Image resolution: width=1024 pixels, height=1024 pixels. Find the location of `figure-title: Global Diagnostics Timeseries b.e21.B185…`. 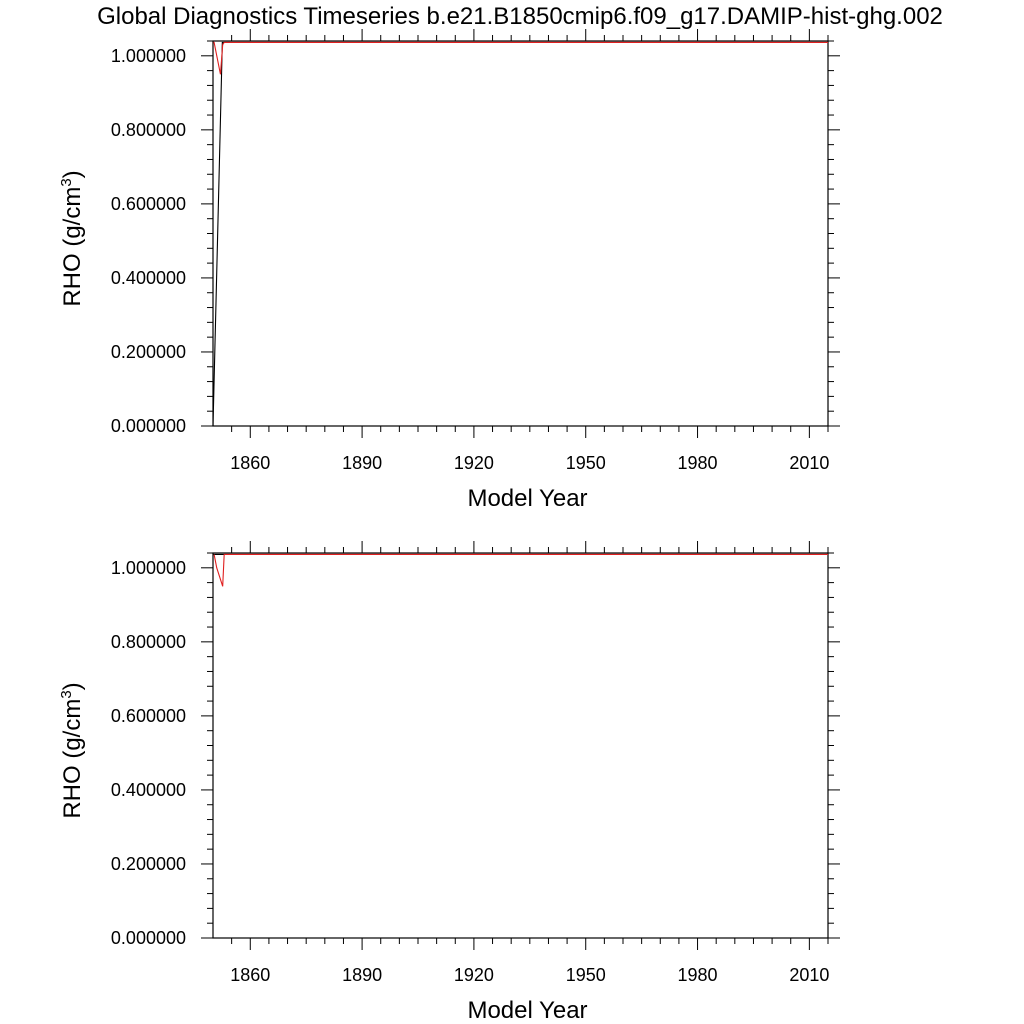

figure-title: Global Diagnostics Timeseries b.e21.B185… is located at coordinates (520, 16).